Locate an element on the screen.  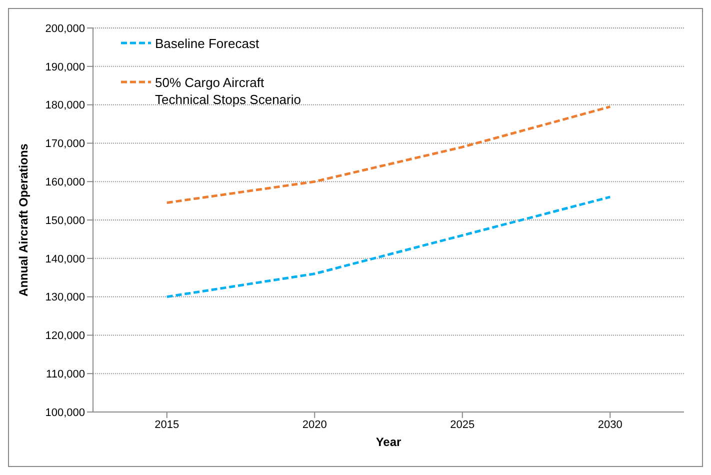
y-tick-label: 120,000 is located at coordinates (65, 336).